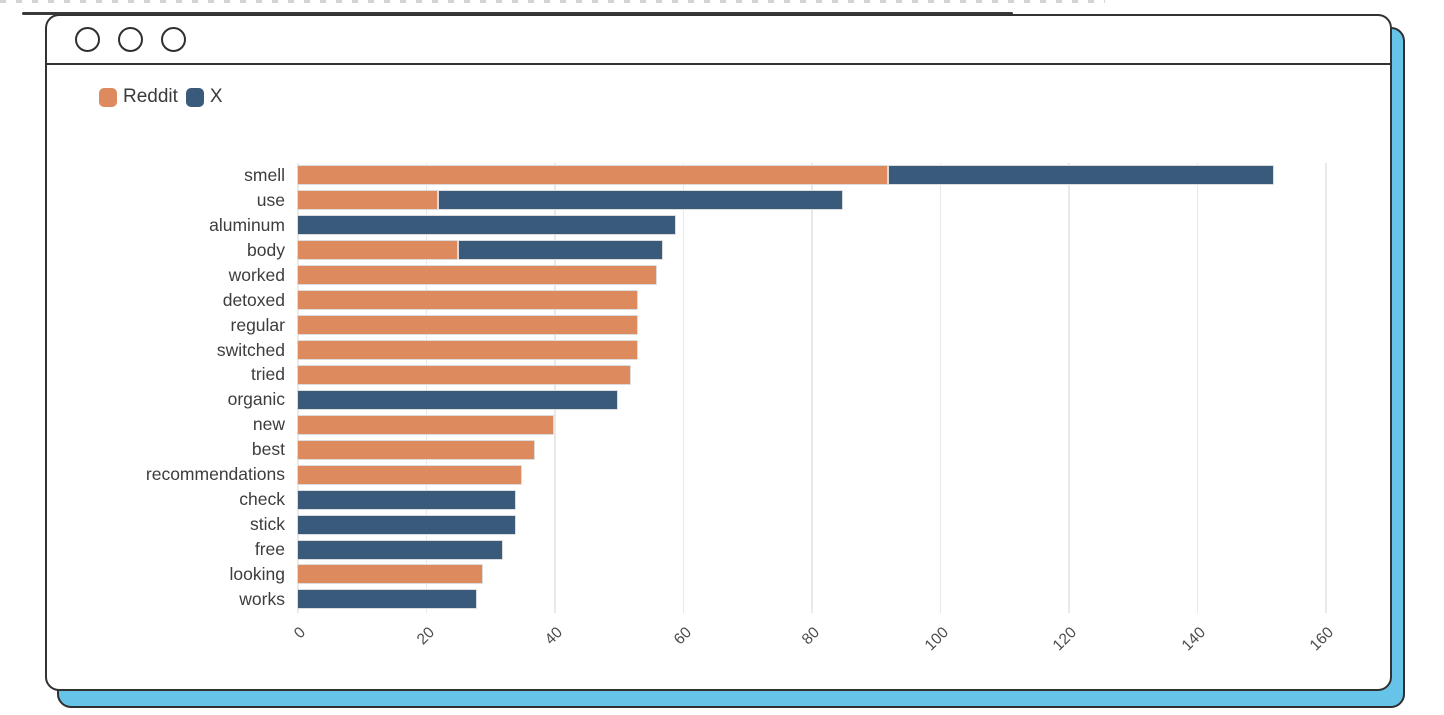 This screenshot has width=1444, height=715. I want to click on bar-segment-x-body, so click(560, 250).